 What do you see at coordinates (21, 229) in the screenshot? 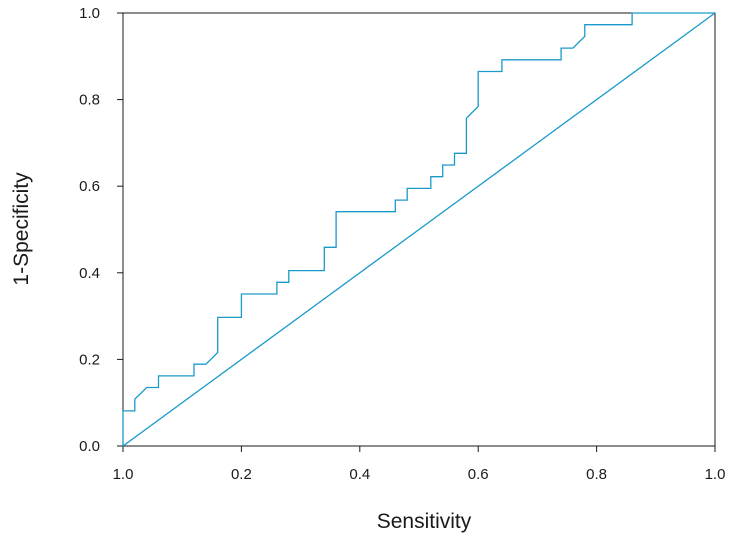
I see `y-axis-title: 1-Specificity` at bounding box center [21, 229].